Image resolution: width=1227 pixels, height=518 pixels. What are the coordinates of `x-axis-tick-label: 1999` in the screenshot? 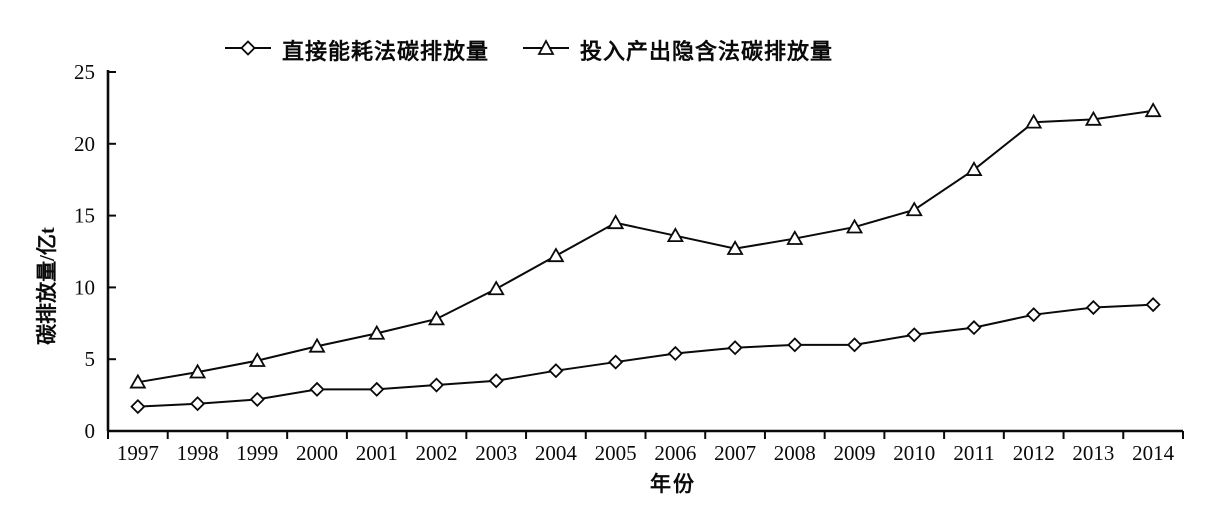 It's located at (257, 453).